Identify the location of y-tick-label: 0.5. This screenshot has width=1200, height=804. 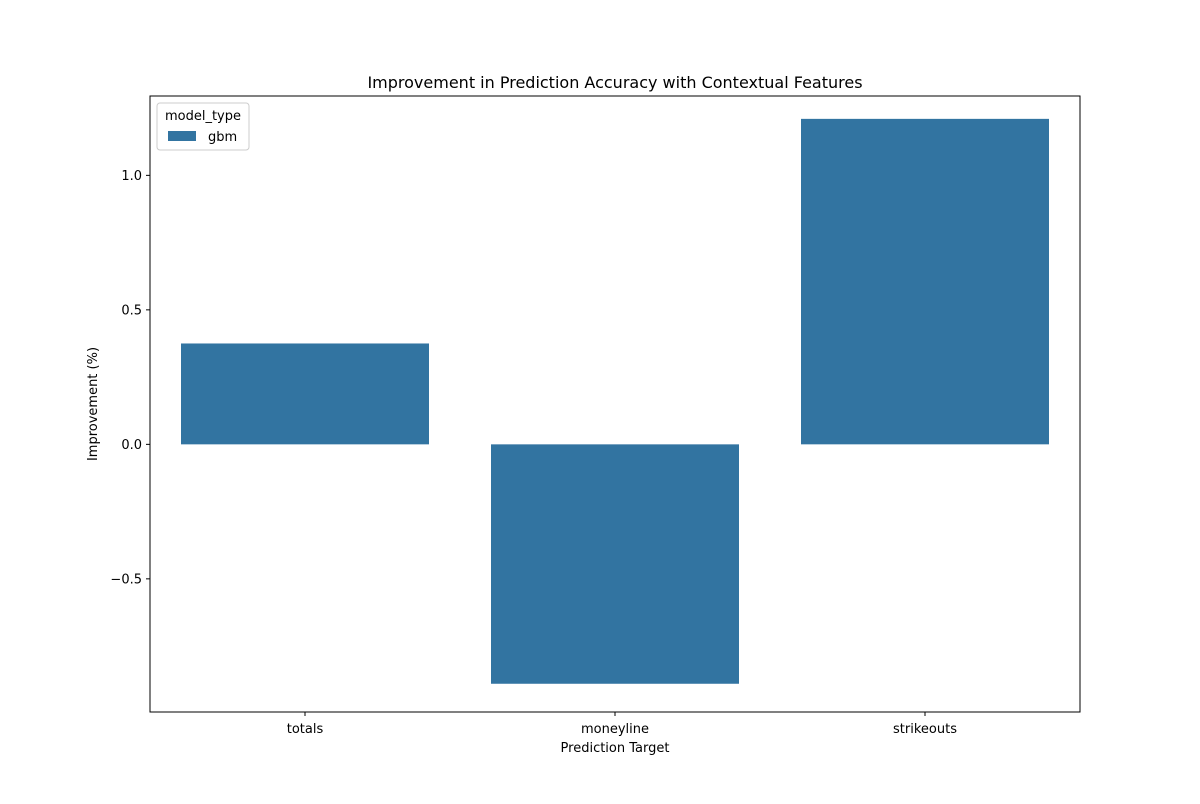
(131, 310).